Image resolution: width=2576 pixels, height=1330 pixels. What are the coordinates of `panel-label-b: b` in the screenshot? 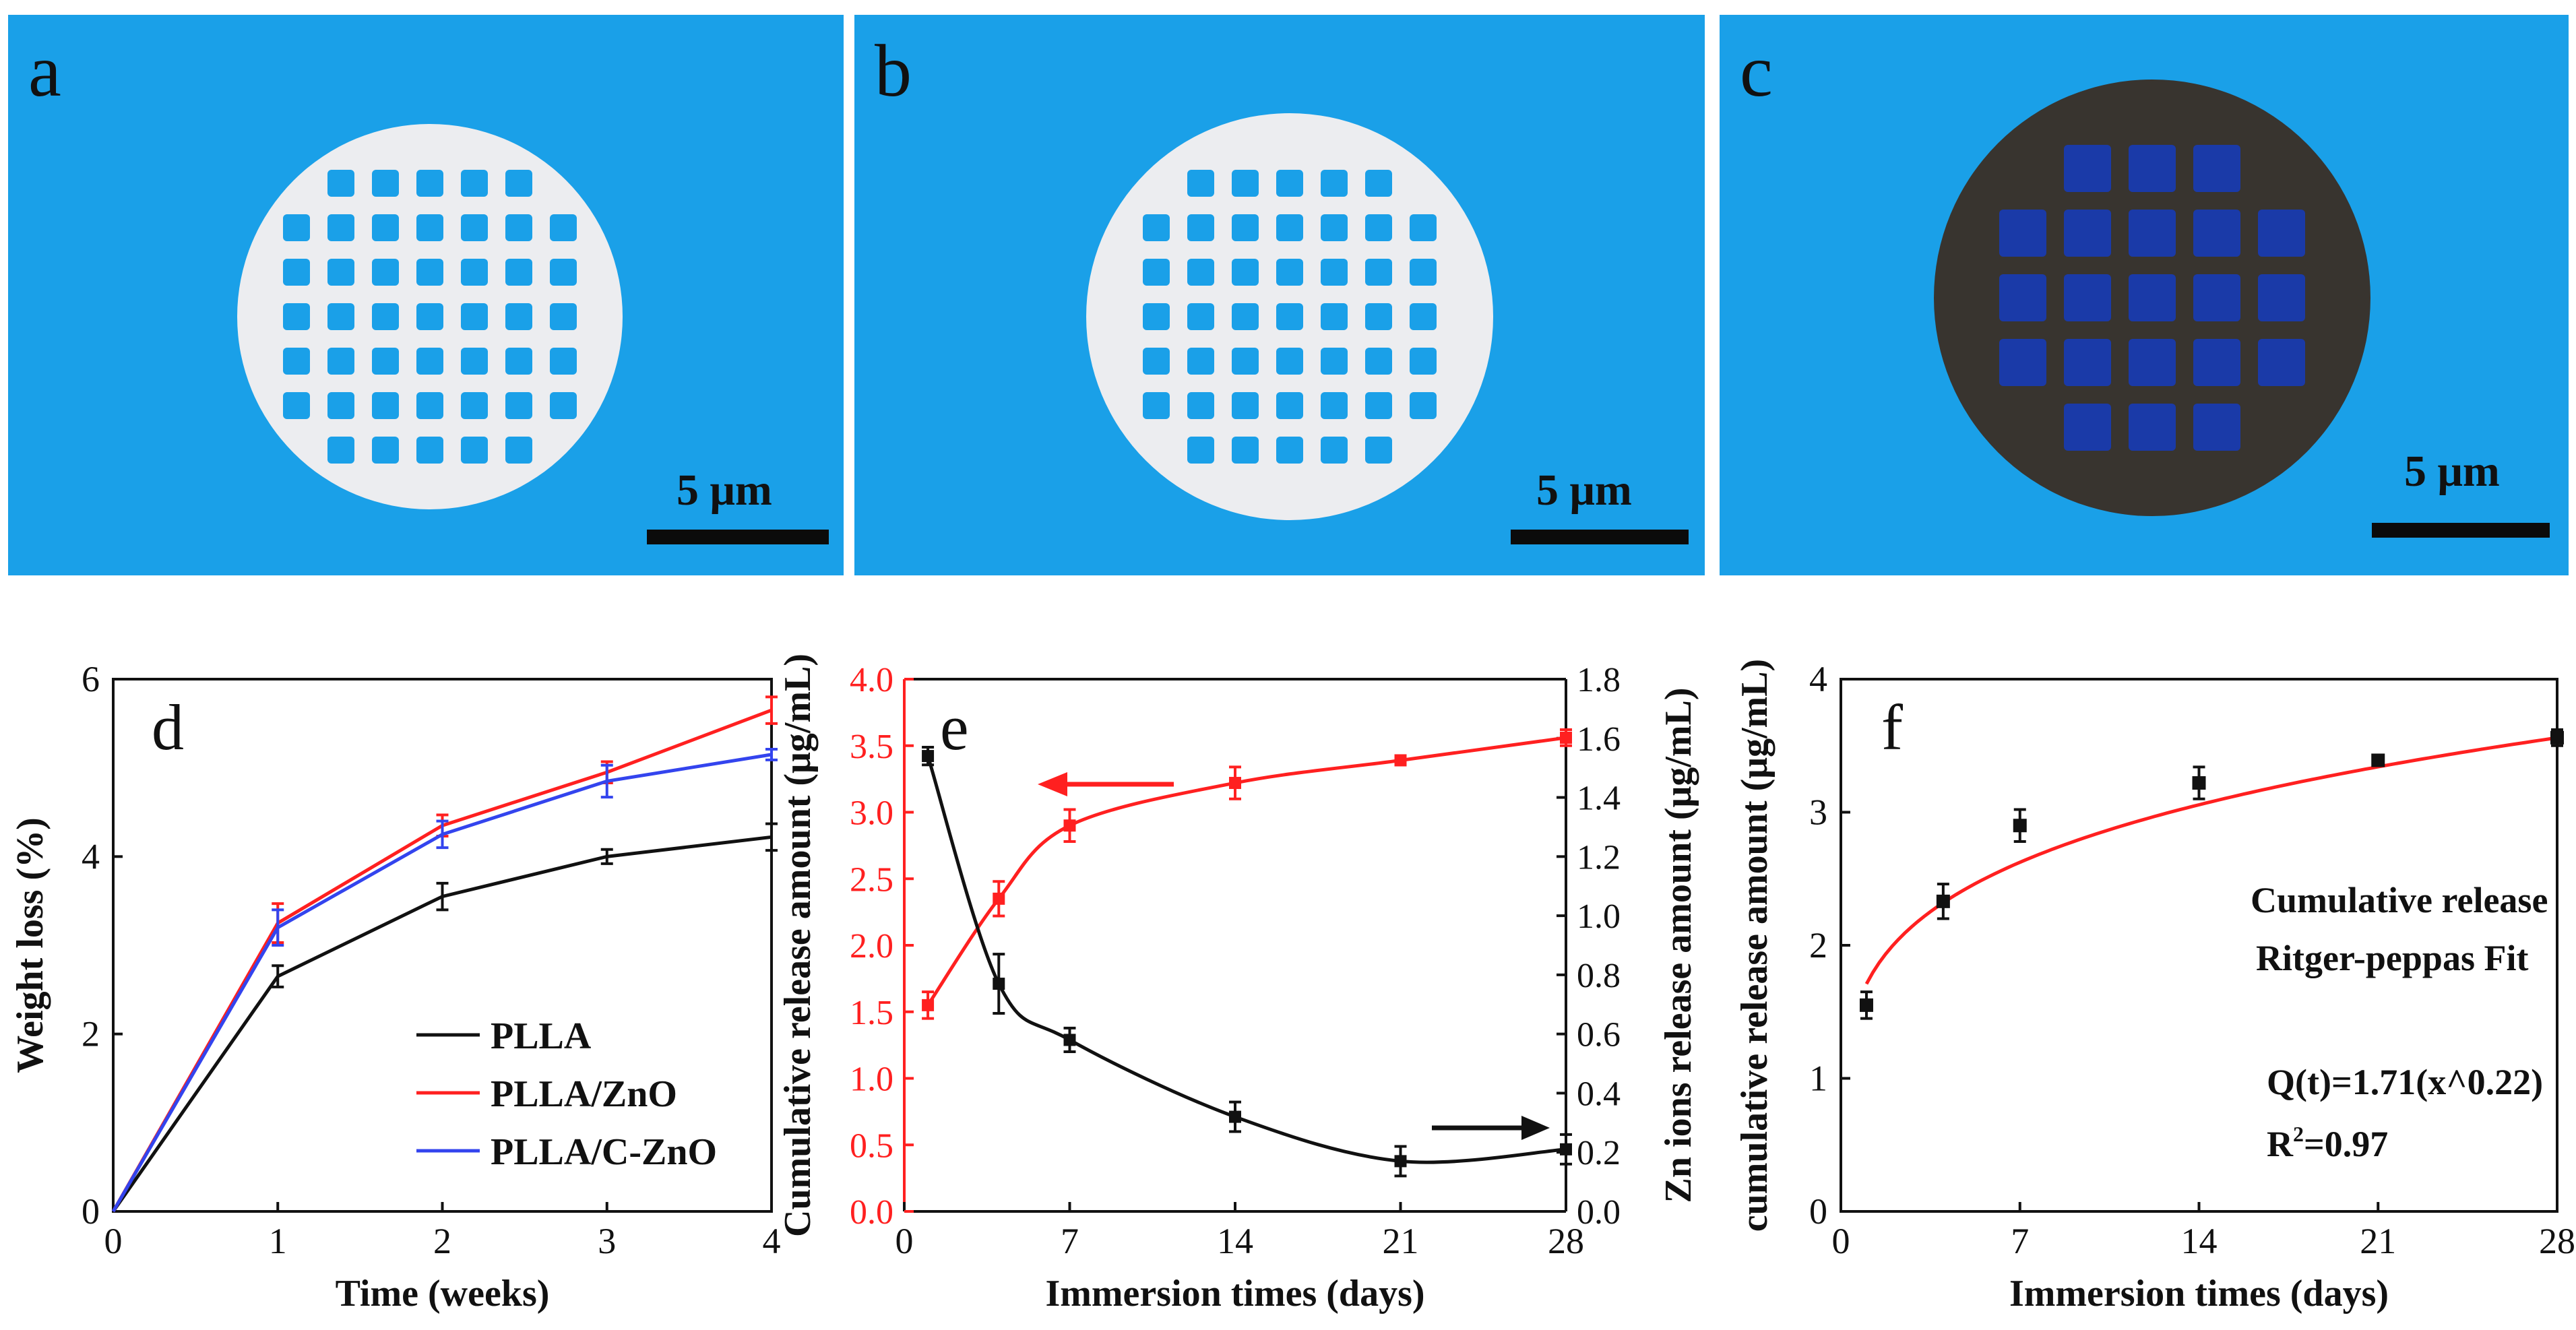 It's located at (893, 71).